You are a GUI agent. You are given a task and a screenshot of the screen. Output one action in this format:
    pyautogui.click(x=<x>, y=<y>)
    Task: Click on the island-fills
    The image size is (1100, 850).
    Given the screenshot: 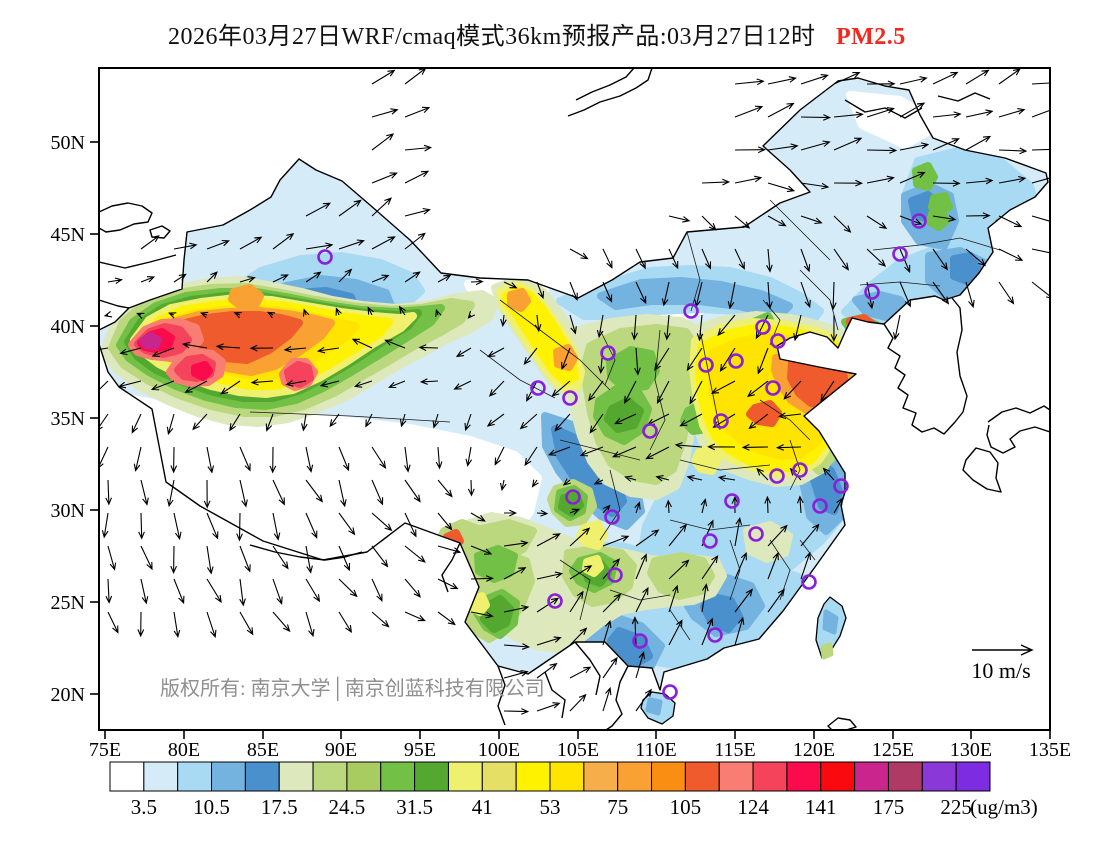 What is the action you would take?
    pyautogui.click(x=743, y=660)
    